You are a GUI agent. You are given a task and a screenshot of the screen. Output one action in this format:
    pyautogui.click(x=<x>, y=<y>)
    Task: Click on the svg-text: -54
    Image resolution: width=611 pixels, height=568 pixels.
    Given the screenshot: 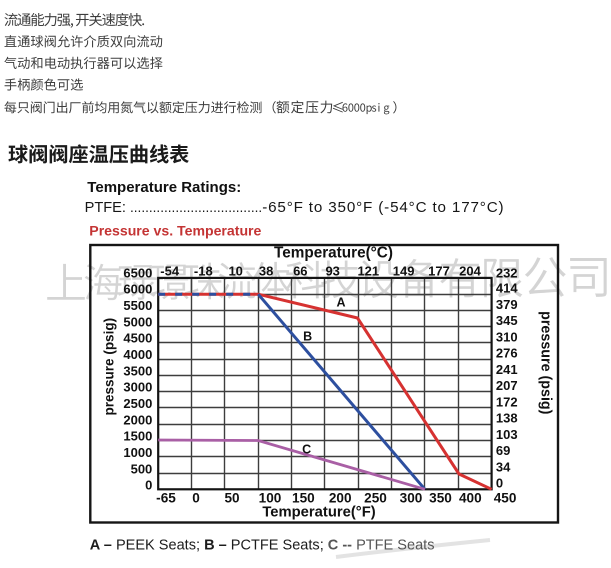 What is the action you would take?
    pyautogui.click(x=170, y=270)
    